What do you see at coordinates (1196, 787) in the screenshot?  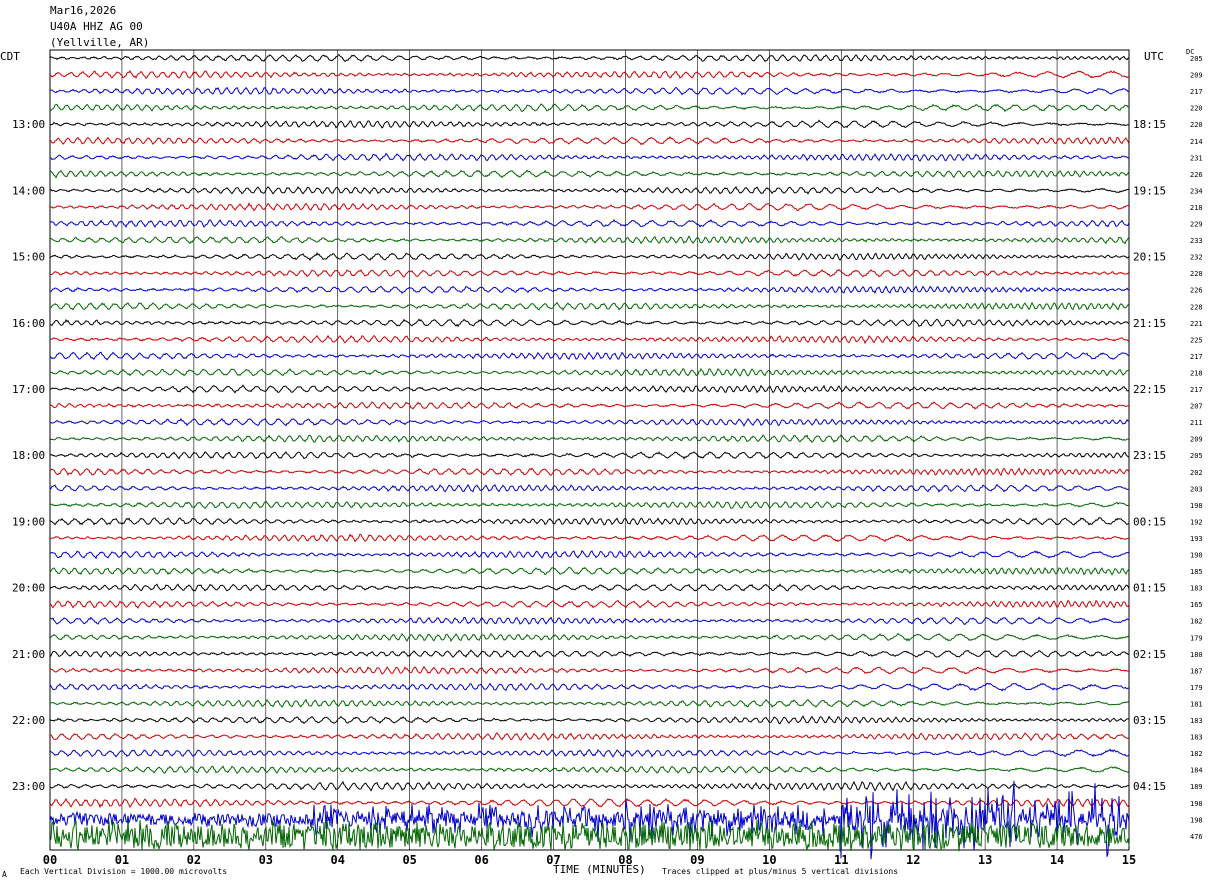 I see `dc-offset-value: 189` at bounding box center [1196, 787].